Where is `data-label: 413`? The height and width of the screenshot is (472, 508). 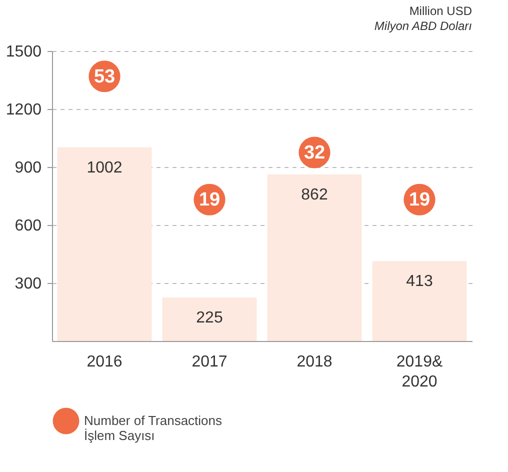 data-label: 413 is located at coordinates (419, 281).